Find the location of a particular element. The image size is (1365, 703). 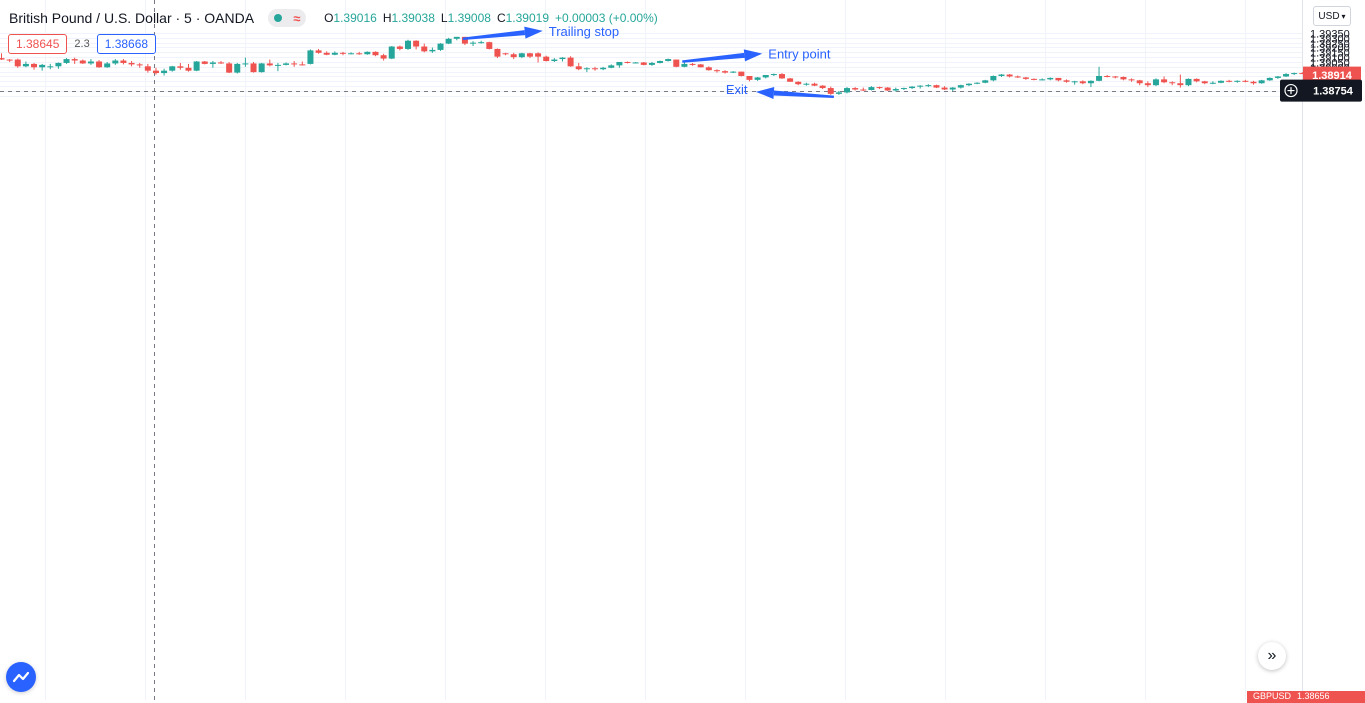

annotation: Entry point is located at coordinates (756, 55).